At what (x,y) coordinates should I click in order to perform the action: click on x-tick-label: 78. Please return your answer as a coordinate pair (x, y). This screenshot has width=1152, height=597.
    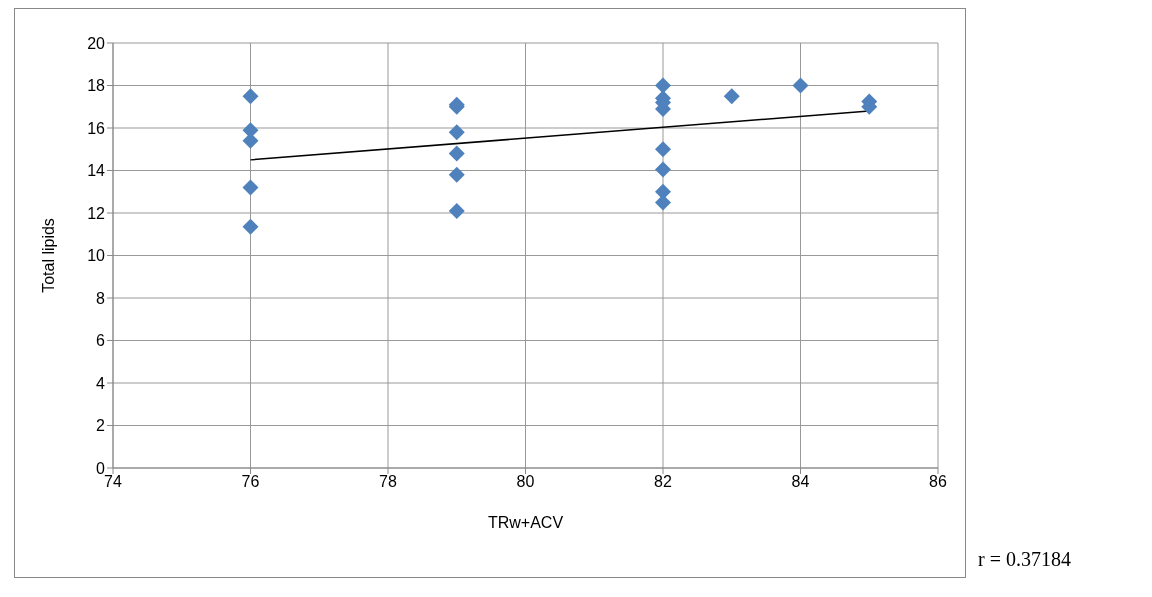
    Looking at the image, I should click on (388, 482).